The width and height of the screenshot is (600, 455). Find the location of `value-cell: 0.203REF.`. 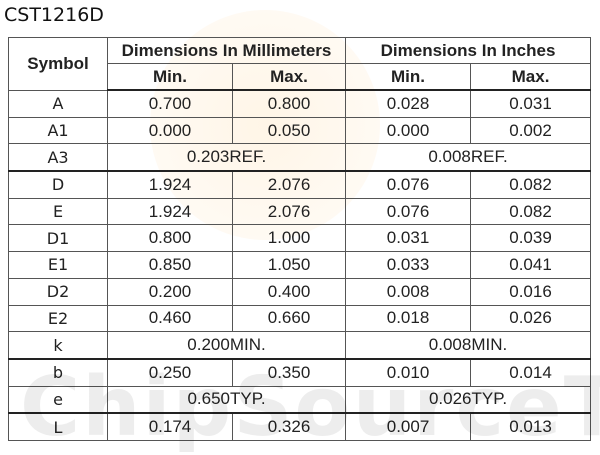

value-cell: 0.203REF. is located at coordinates (226, 158).